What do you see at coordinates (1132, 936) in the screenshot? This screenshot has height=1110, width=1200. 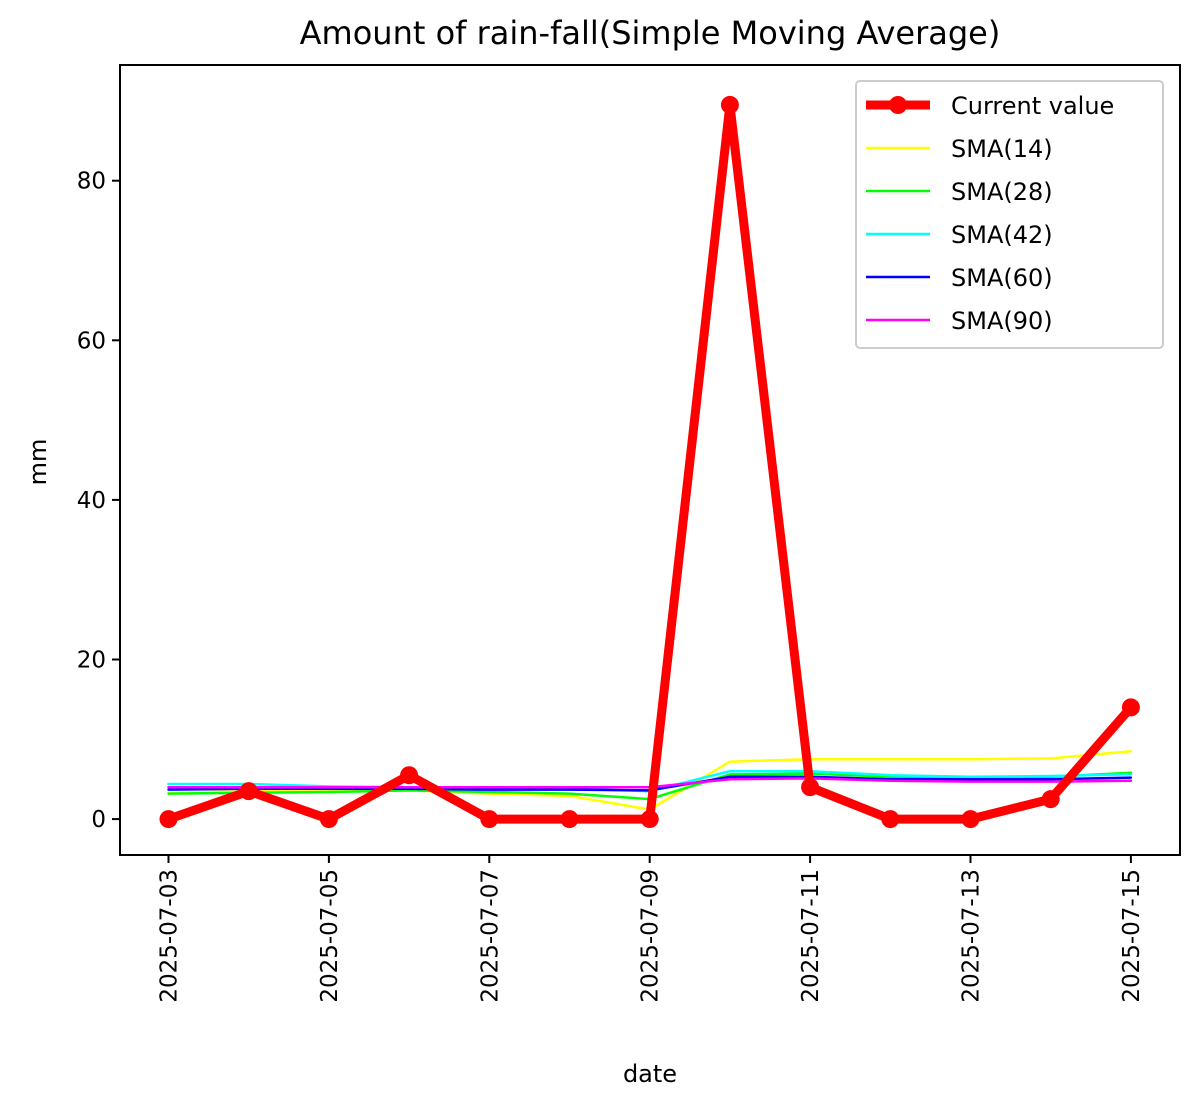 I see `x-tick-label: 2025-07-15` at bounding box center [1132, 936].